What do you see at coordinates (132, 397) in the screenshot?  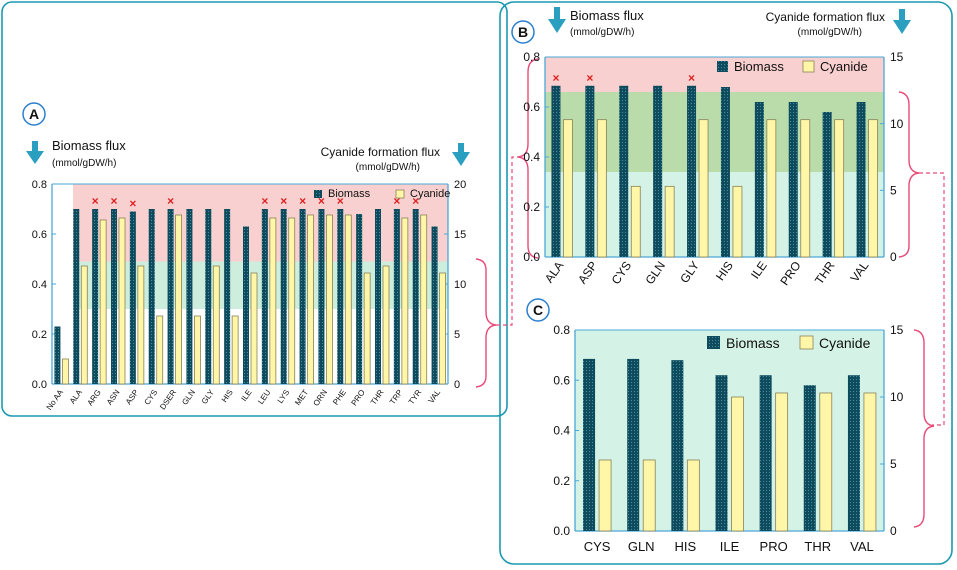 I see `chart-a-category-label: ASP` at bounding box center [132, 397].